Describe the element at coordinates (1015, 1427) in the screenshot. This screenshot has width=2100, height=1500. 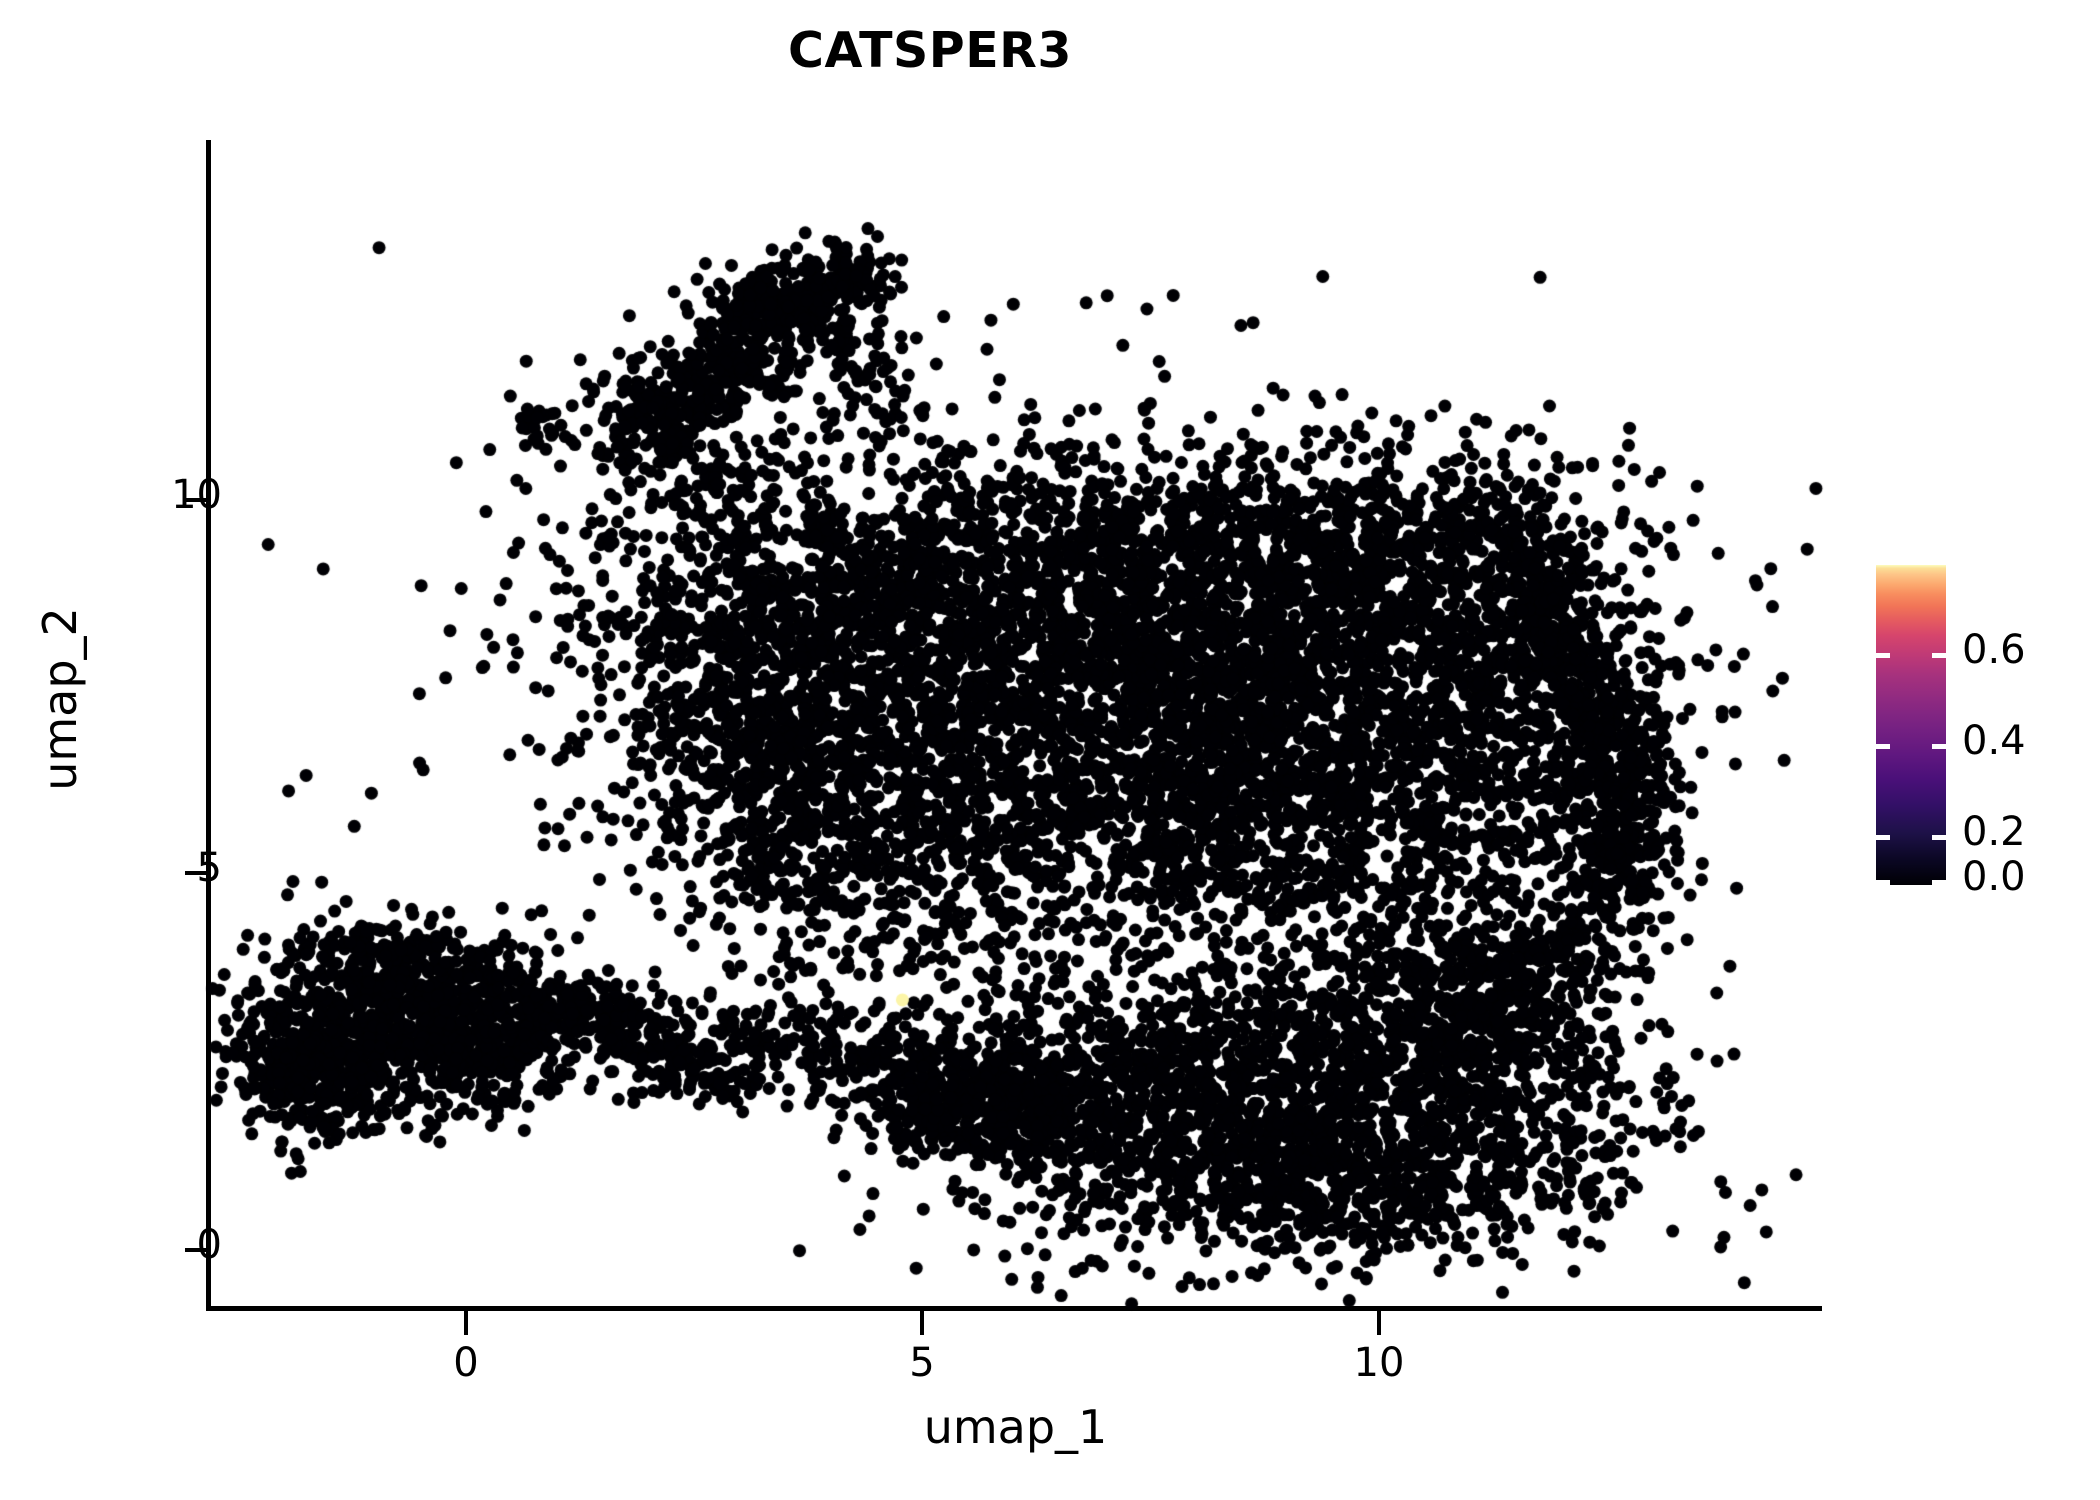
I see `x-axis-label: umap_1` at that location.